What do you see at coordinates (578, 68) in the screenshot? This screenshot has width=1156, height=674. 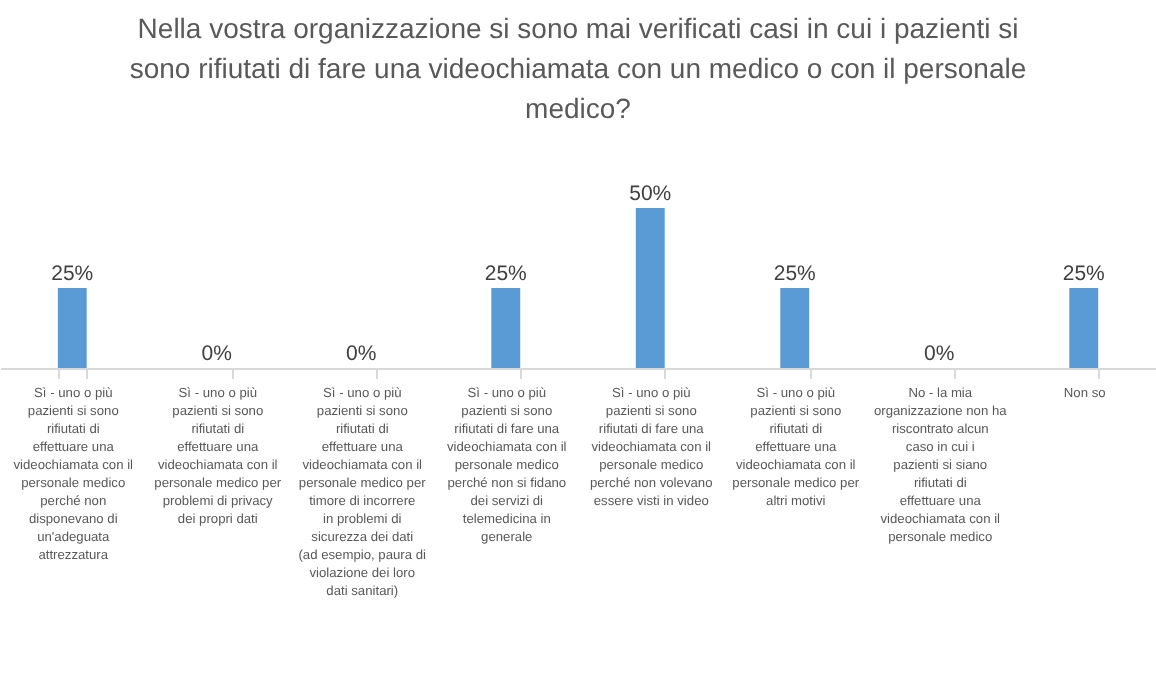 I see `chart-title: Nella vostra organizzazione si sono mai verificati casi in cui i pazienti si sono rifiutati di fare una videochiamata con un medico o con il personale medico?` at bounding box center [578, 68].